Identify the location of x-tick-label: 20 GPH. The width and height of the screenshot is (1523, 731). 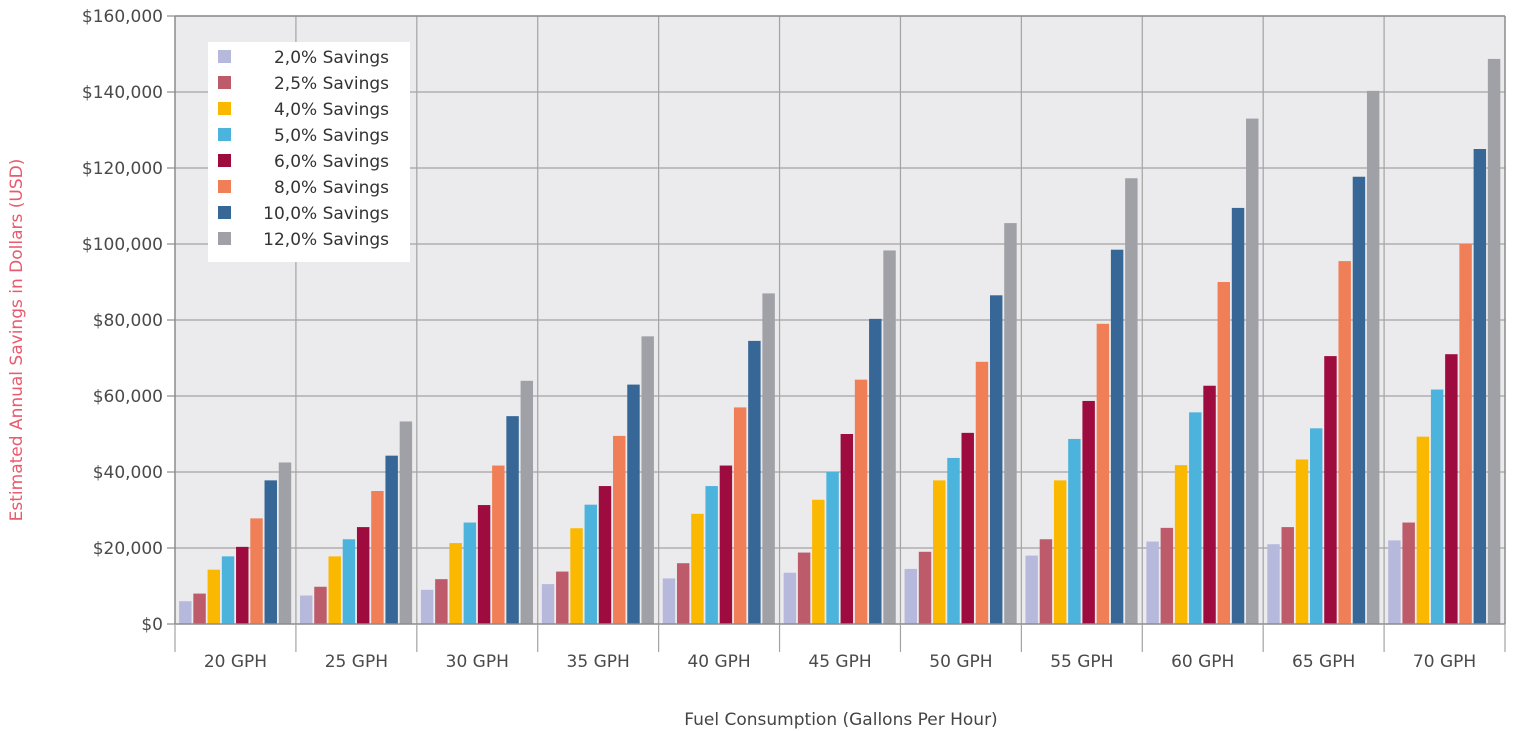
(235, 662).